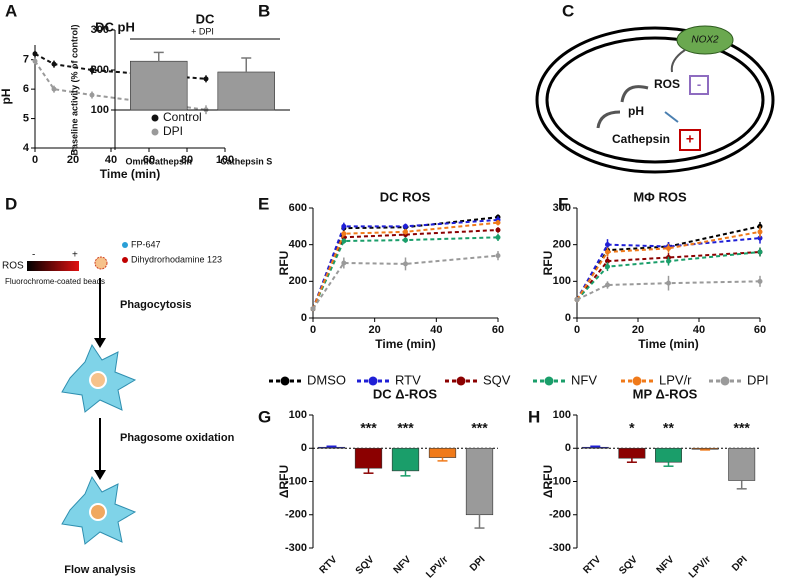 The height and width of the screenshot is (582, 800). What do you see at coordinates (403, 565) in the screenshot?
I see `x-tick-label: NFV` at bounding box center [403, 565].